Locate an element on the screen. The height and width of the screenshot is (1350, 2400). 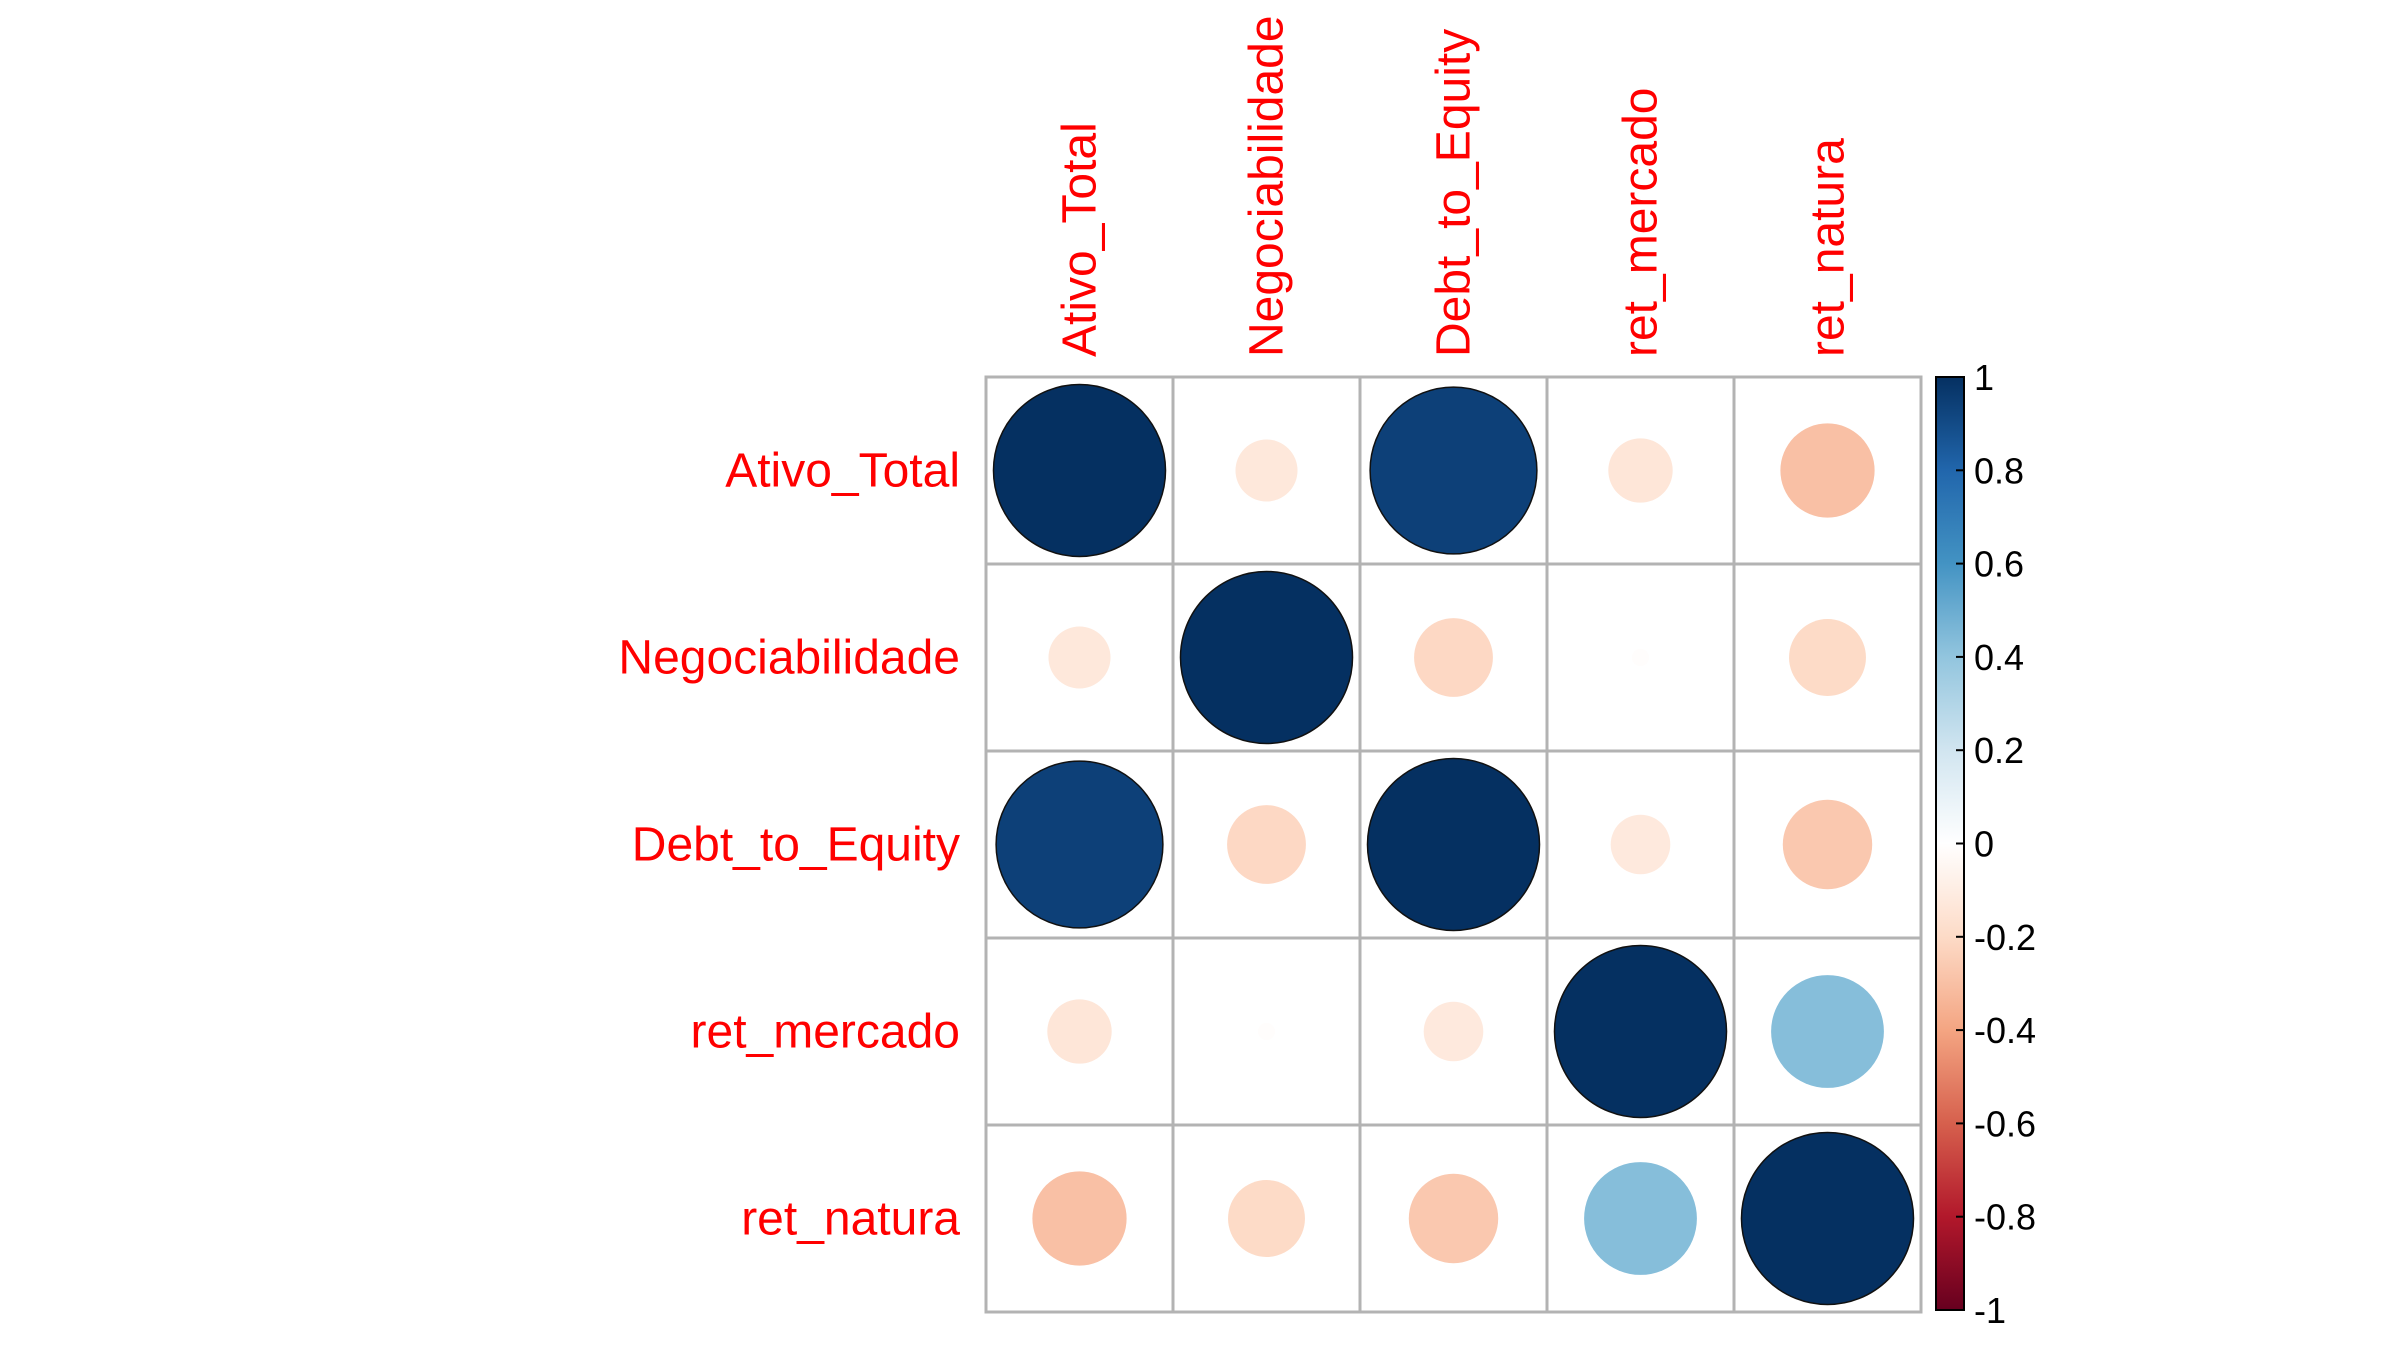
row-label: Ativo_Total is located at coordinates (842, 471).